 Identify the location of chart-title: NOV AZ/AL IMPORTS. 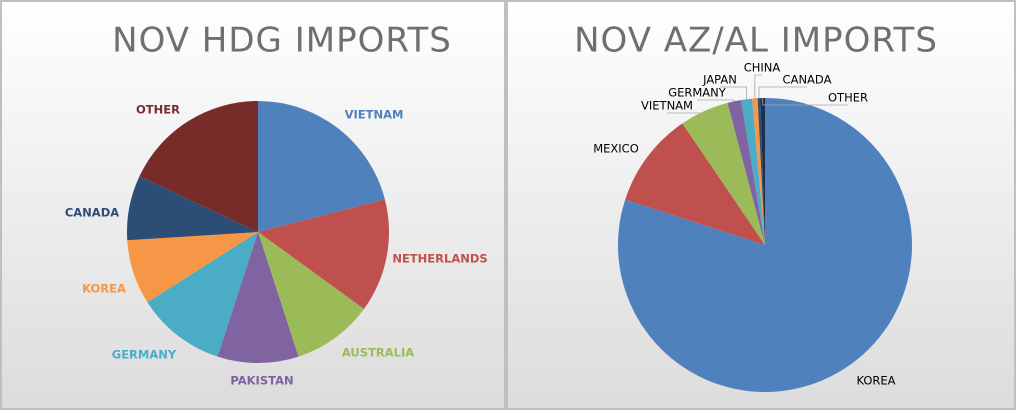
(756, 41).